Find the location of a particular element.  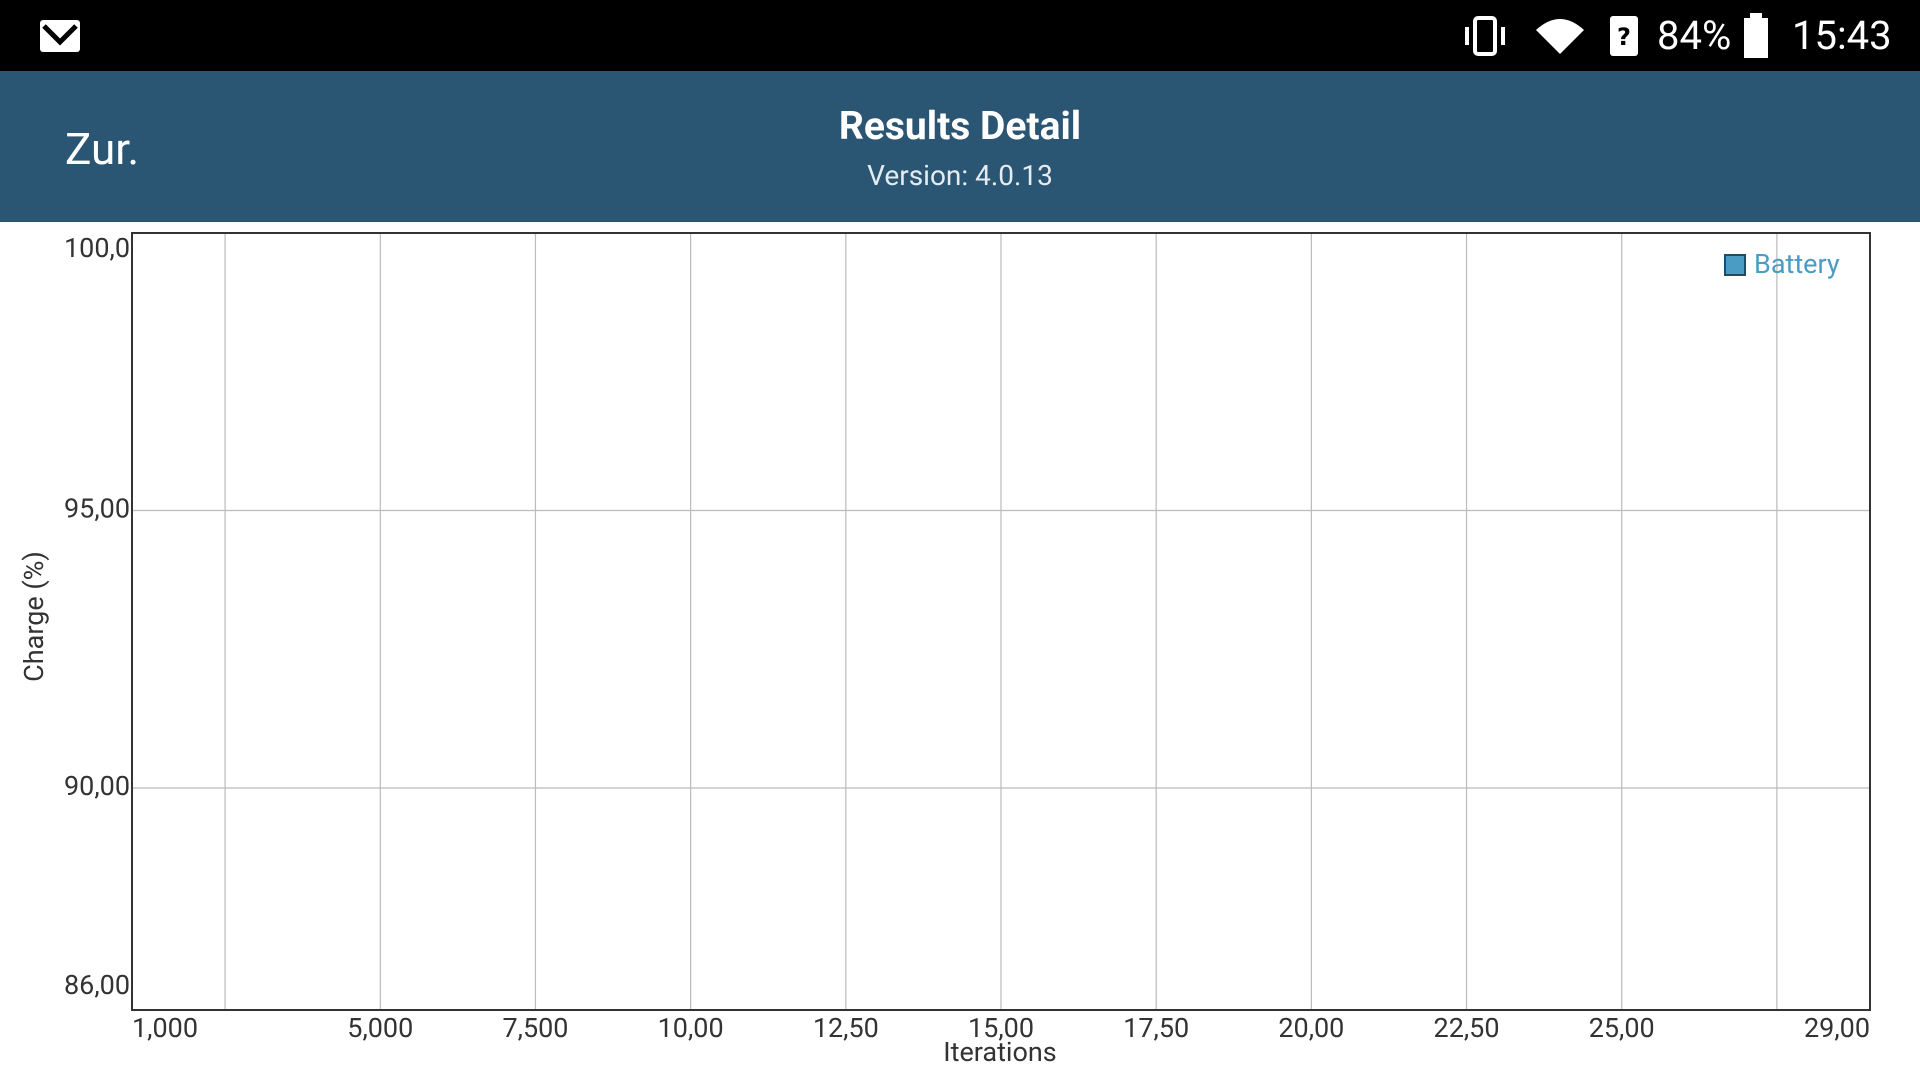

x-tick-label: 7,500 is located at coordinates (535, 1028).